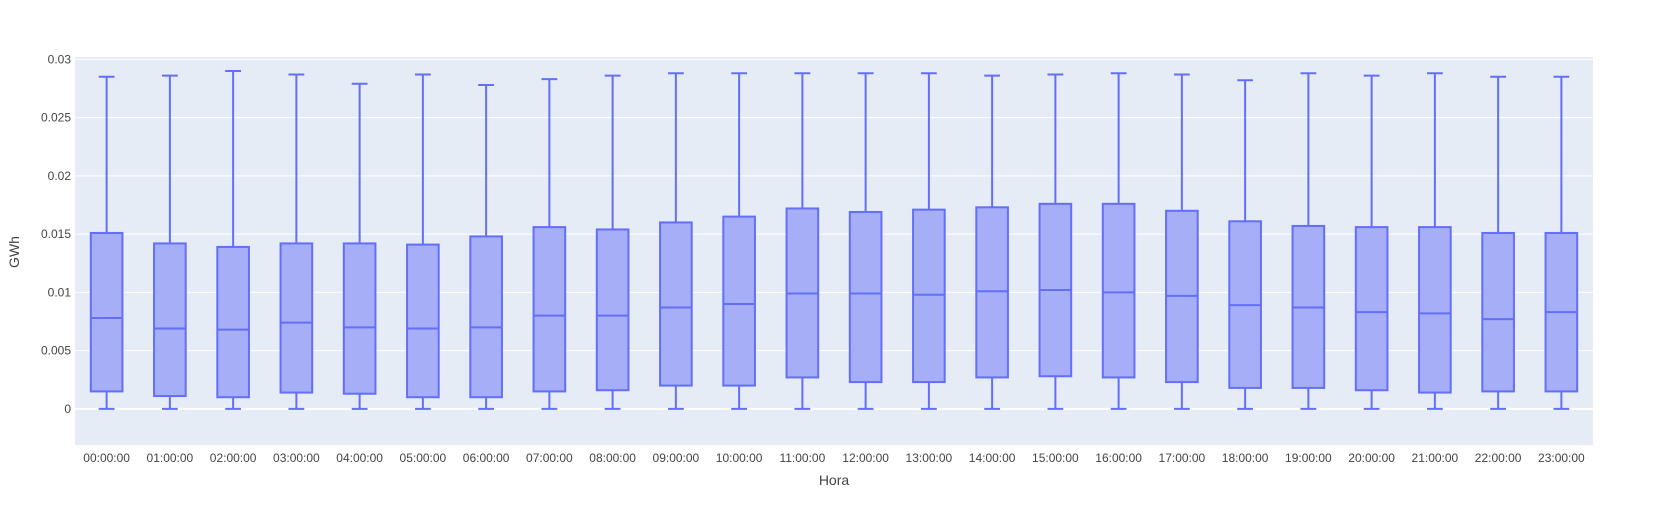 The height and width of the screenshot is (530, 1666). Describe the element at coordinates (992, 458) in the screenshot. I see `x-tick-label: 14:00:00` at that location.